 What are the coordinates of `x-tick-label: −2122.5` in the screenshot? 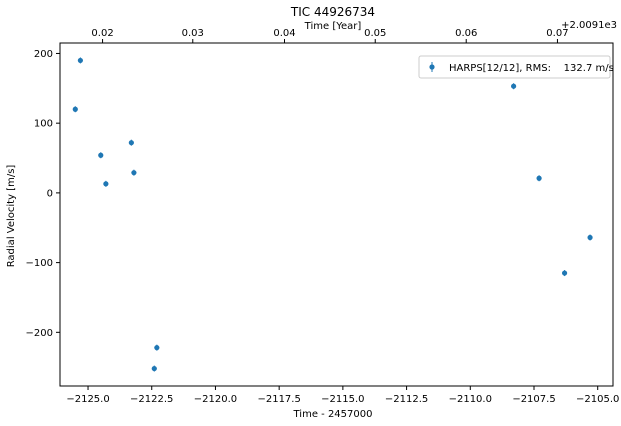 It's located at (151, 399).